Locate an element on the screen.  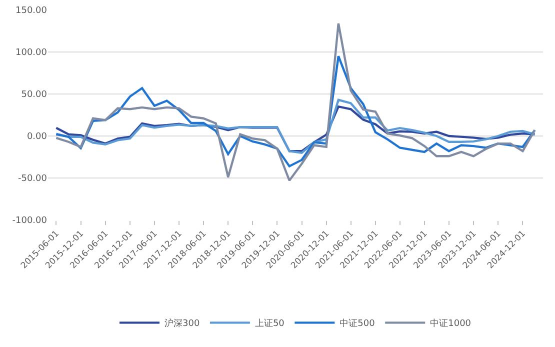
y-tick-label: 150.00 is located at coordinates (32, 11).